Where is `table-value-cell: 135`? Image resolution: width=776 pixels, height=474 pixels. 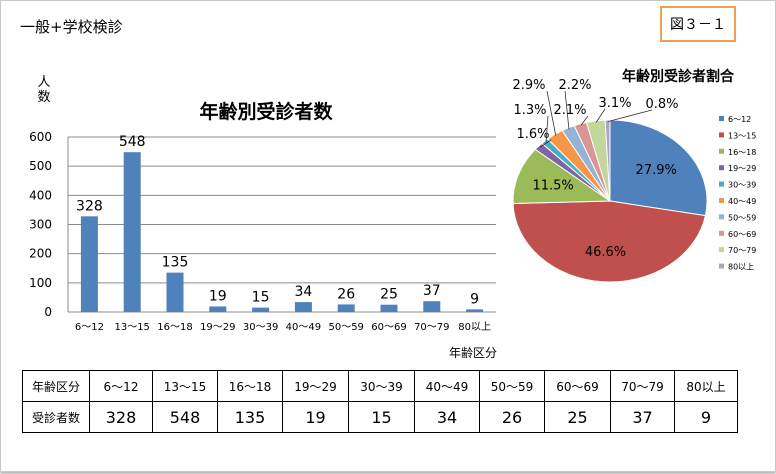
table-value-cell: 135 is located at coordinates (250, 417).